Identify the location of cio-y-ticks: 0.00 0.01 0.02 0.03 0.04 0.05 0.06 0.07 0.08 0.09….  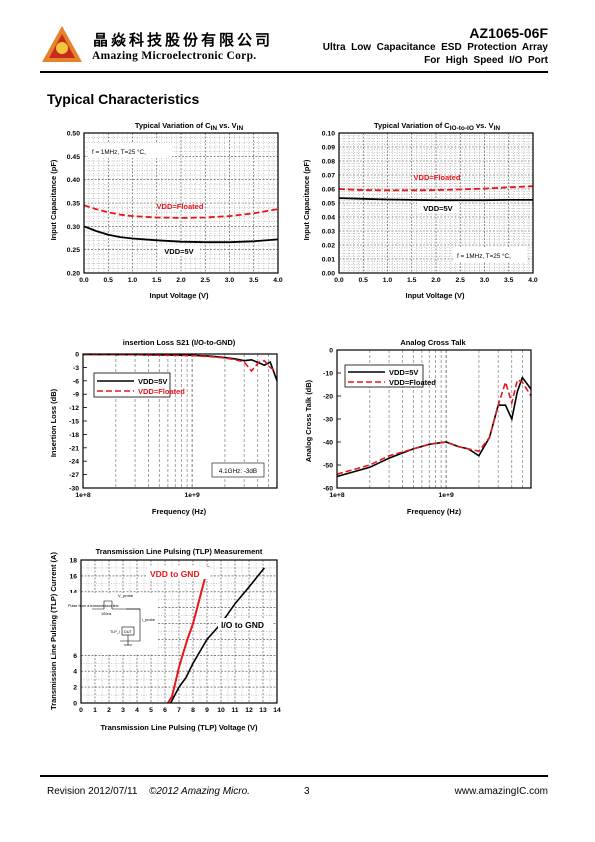
(328, 204).